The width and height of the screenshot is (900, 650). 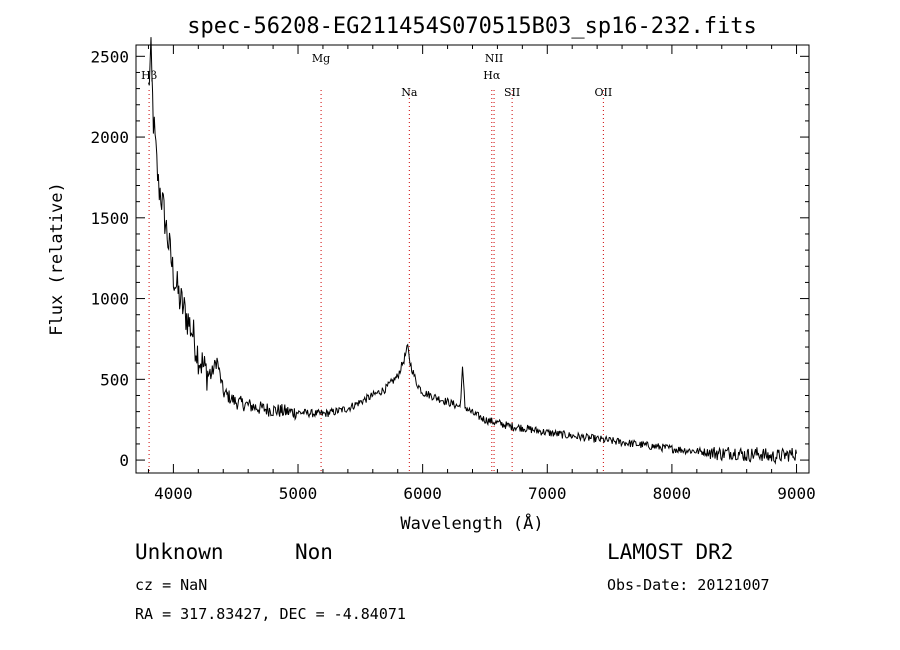 I want to click on survey-text: LAMOST DR2, so click(x=670, y=552).